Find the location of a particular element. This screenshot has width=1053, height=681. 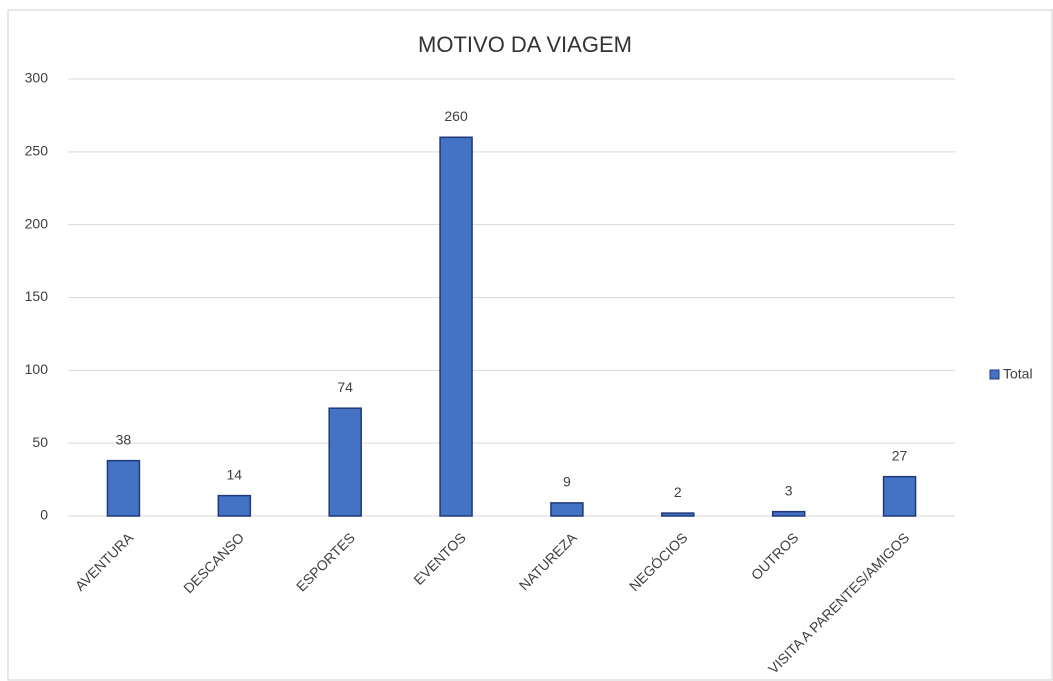

data-label: 9 is located at coordinates (567, 482).